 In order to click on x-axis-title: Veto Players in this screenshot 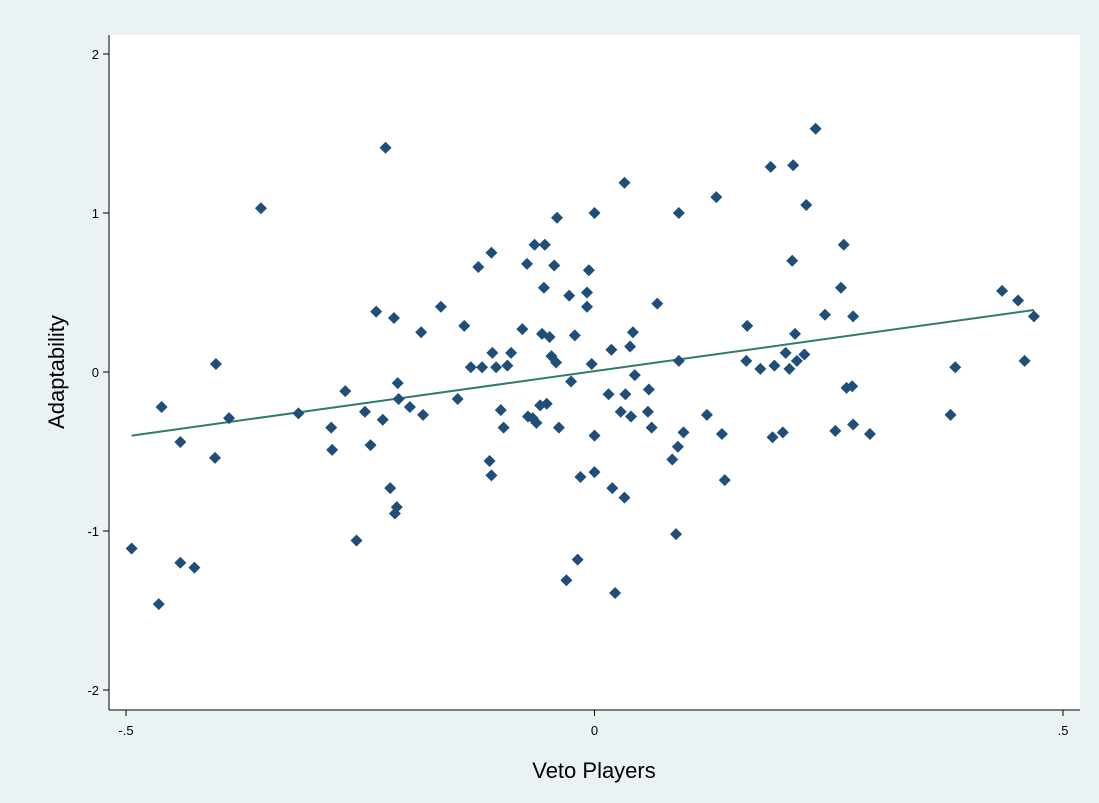, I will do `click(594, 770)`.